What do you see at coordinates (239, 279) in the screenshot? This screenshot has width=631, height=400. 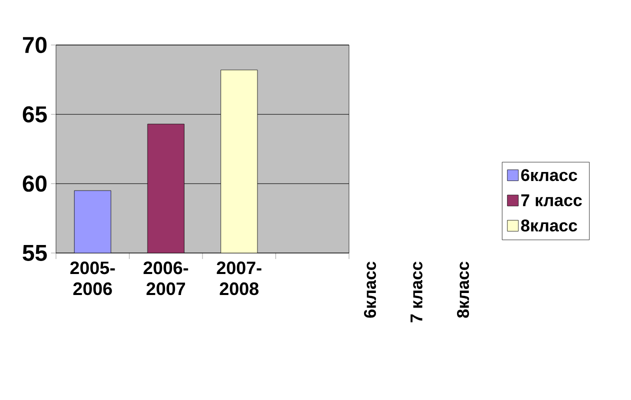 I see `x-tick-label: 2007-2008` at bounding box center [239, 279].